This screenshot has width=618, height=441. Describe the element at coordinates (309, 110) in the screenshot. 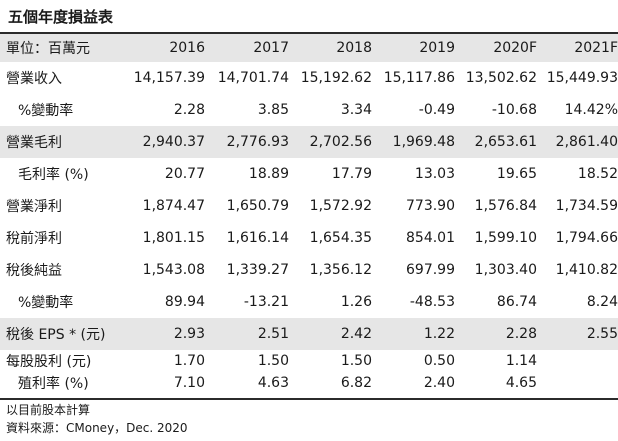

I see `row-revenue-change: %變動率 2.28 3.85 3.34 -0.49 -10.68 14.42%` at that location.